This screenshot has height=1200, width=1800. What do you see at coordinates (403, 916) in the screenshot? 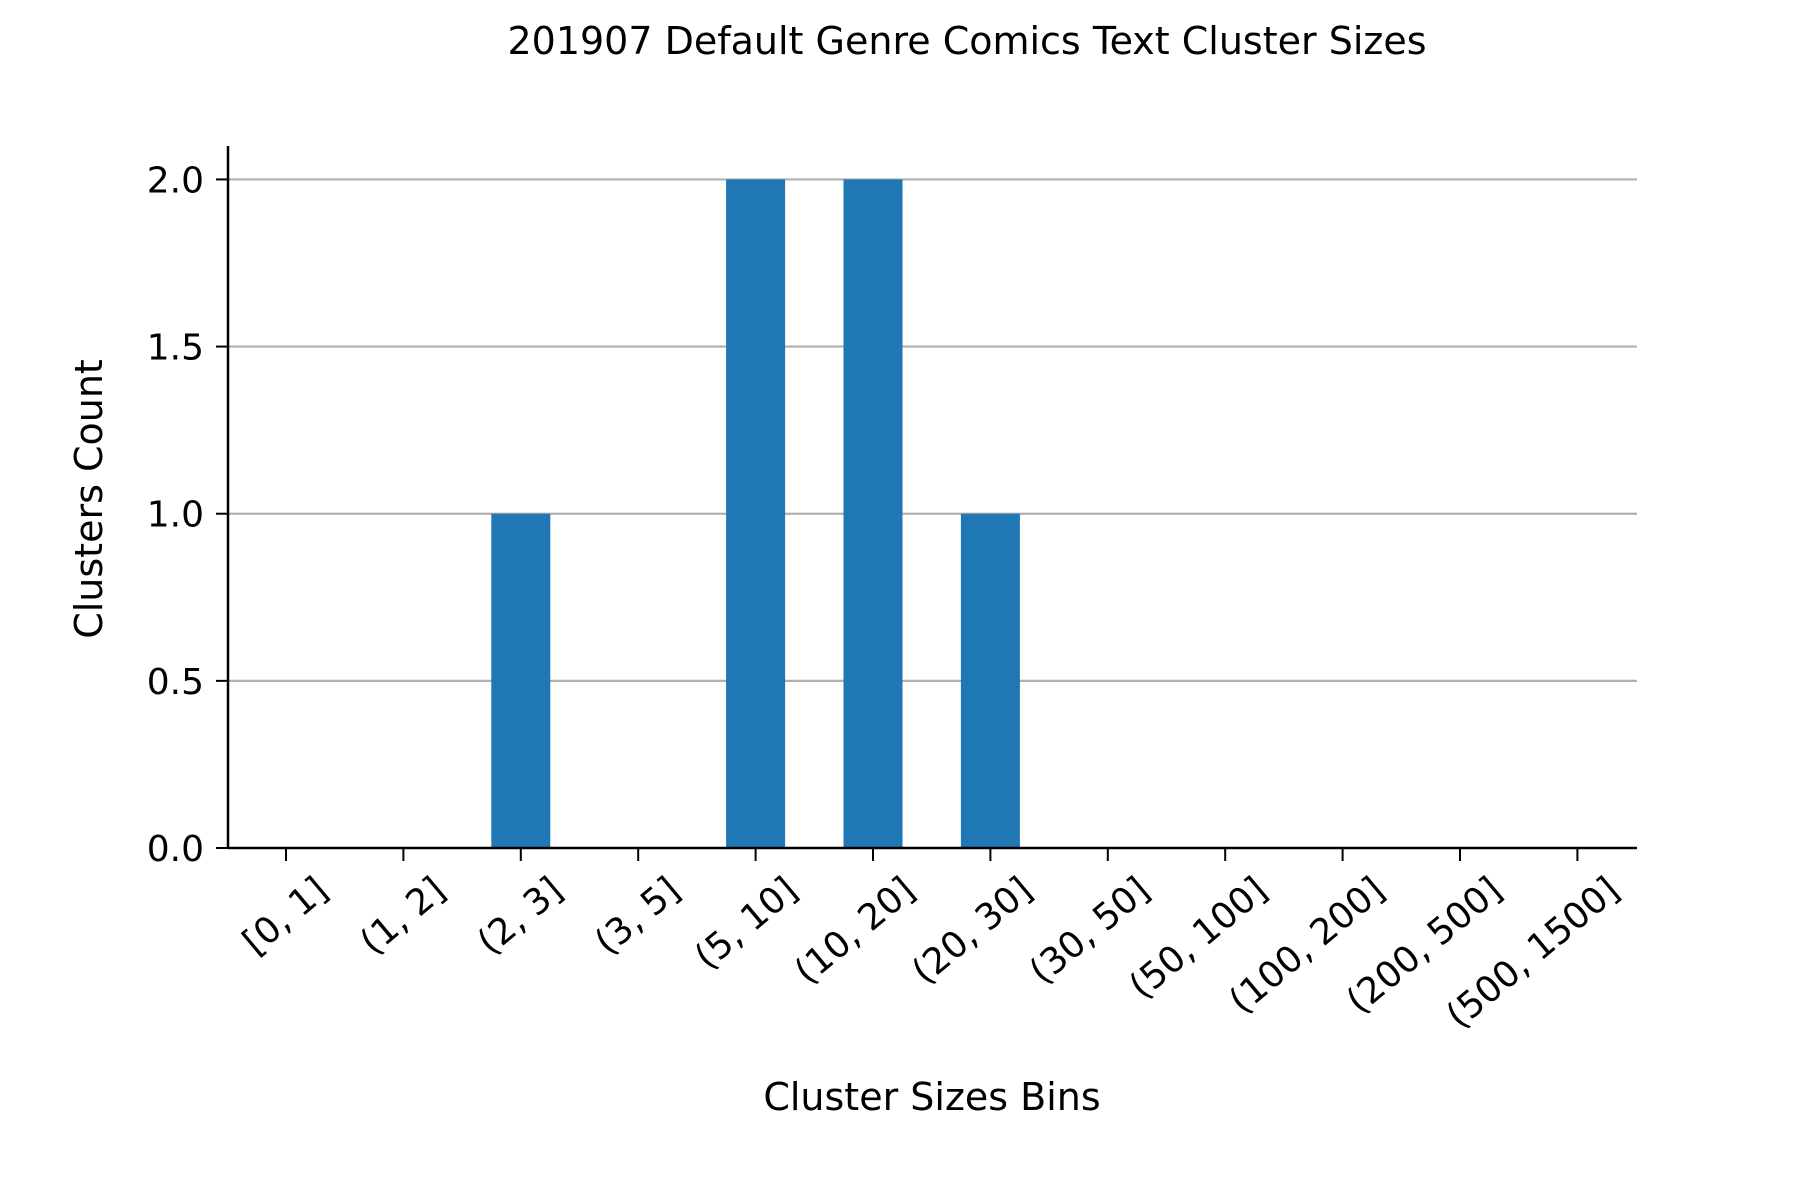
I see `x-tick-label: (1, 2]` at bounding box center [403, 916].